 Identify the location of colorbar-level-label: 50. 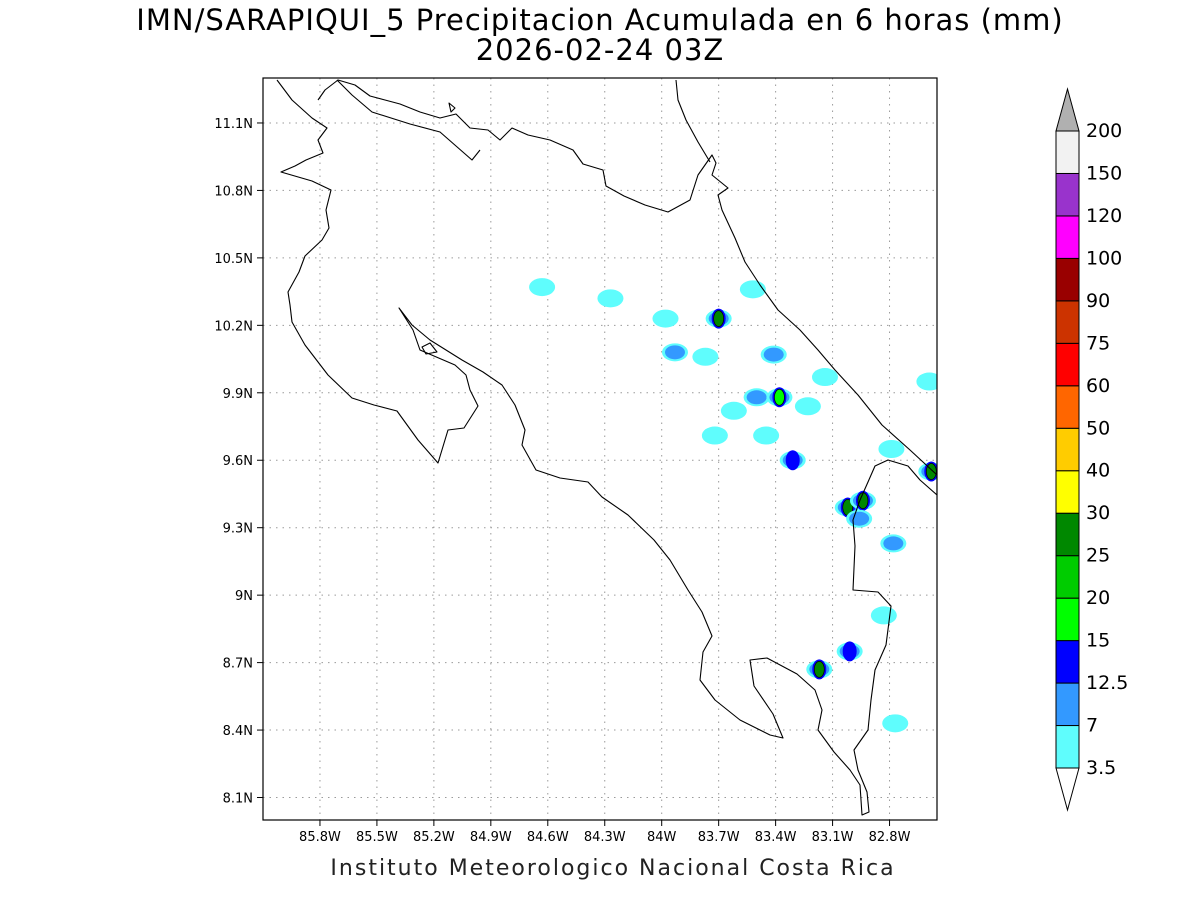
(1098, 428).